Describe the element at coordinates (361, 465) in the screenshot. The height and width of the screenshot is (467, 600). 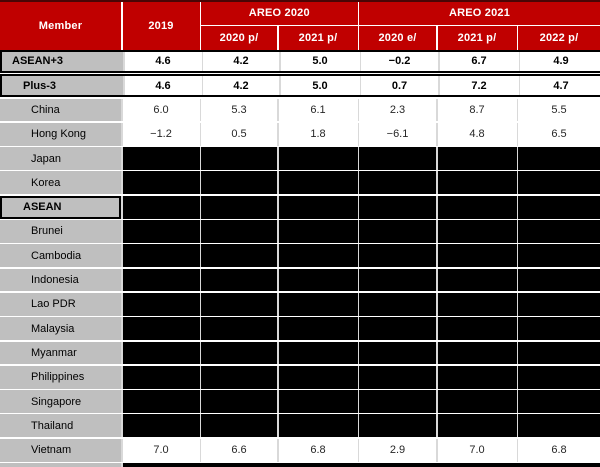
I see `cutoff-redacted-cell` at that location.